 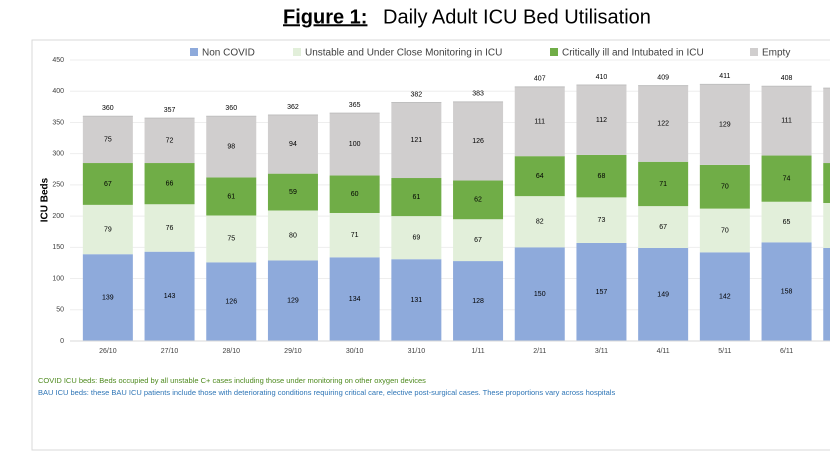 I want to click on total-label: 365, so click(x=355, y=105).